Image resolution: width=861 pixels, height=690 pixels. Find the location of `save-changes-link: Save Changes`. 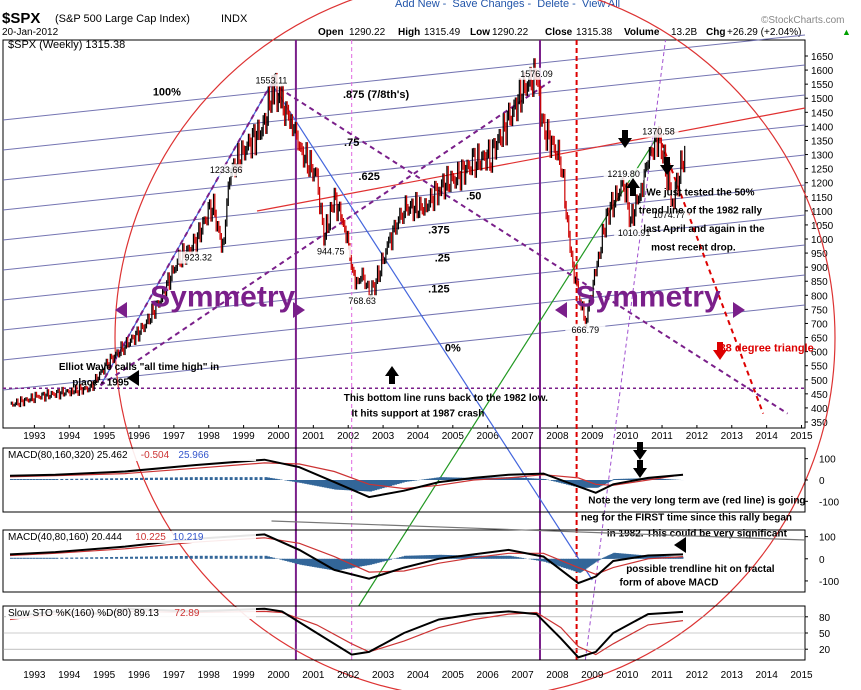

save-changes-link: Save Changes is located at coordinates (488, 5).